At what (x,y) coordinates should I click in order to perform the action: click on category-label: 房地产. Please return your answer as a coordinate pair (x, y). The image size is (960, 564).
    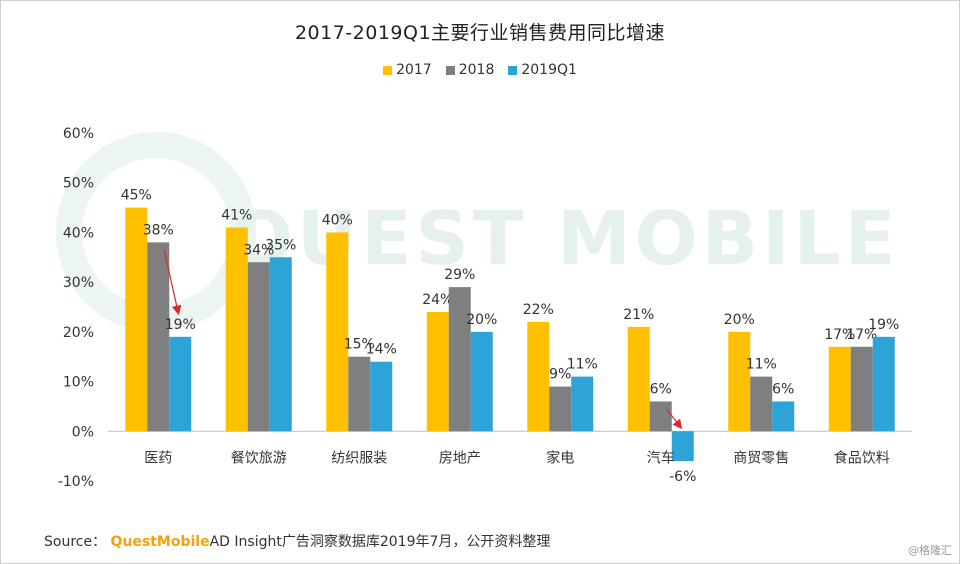
    Looking at the image, I should click on (460, 458).